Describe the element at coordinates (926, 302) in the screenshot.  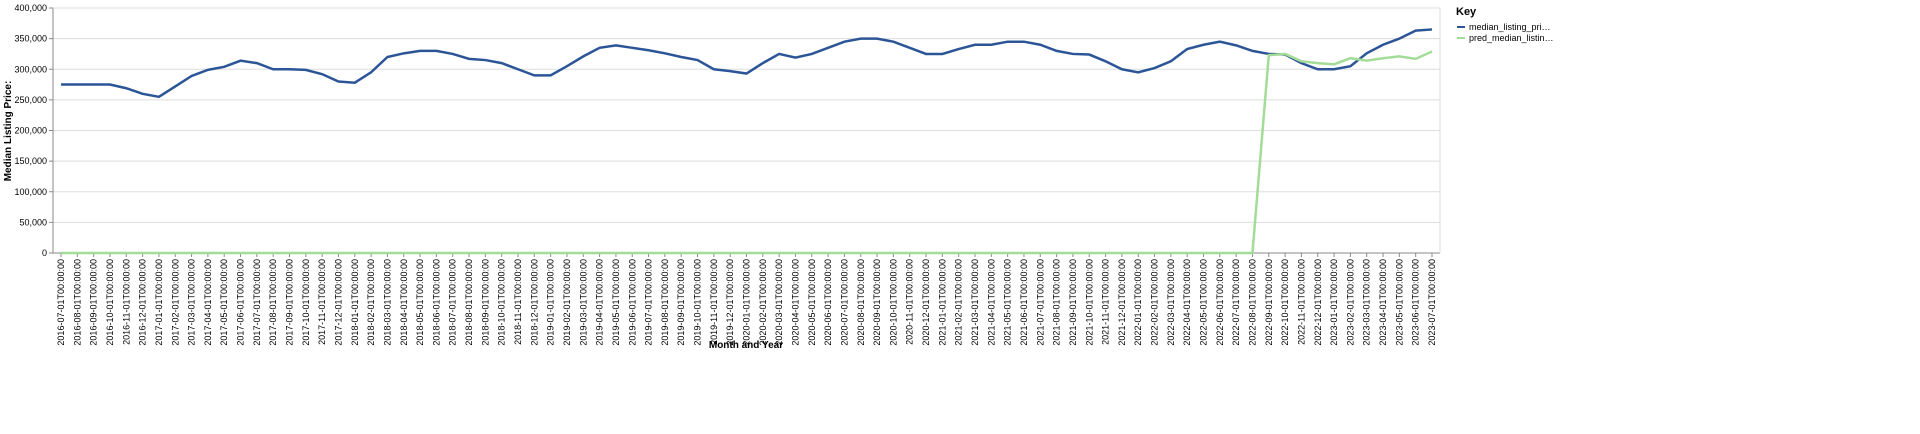
I see `x-tick-label: 2020-12-01T00:00:00` at that location.